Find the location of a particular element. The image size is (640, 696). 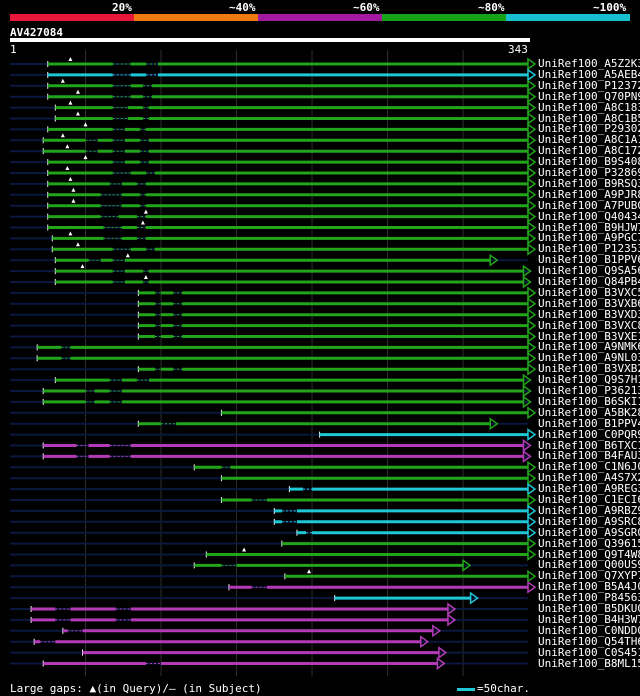

hit-label: UniRef100_Q9SA56 is located at coordinates (589, 271).